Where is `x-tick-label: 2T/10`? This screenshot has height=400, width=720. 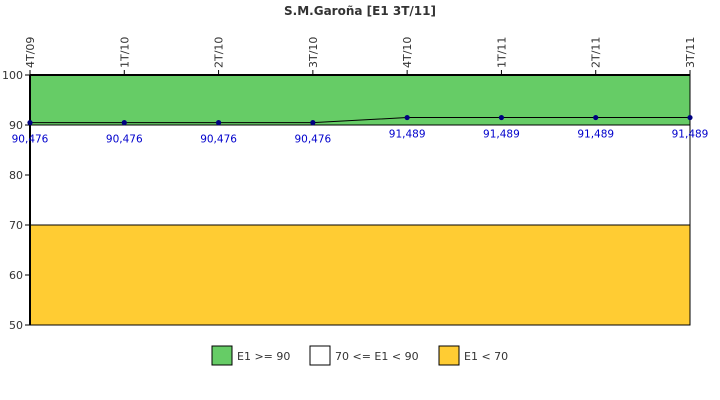
x-tick-label: 2T/10 is located at coordinates (219, 52).